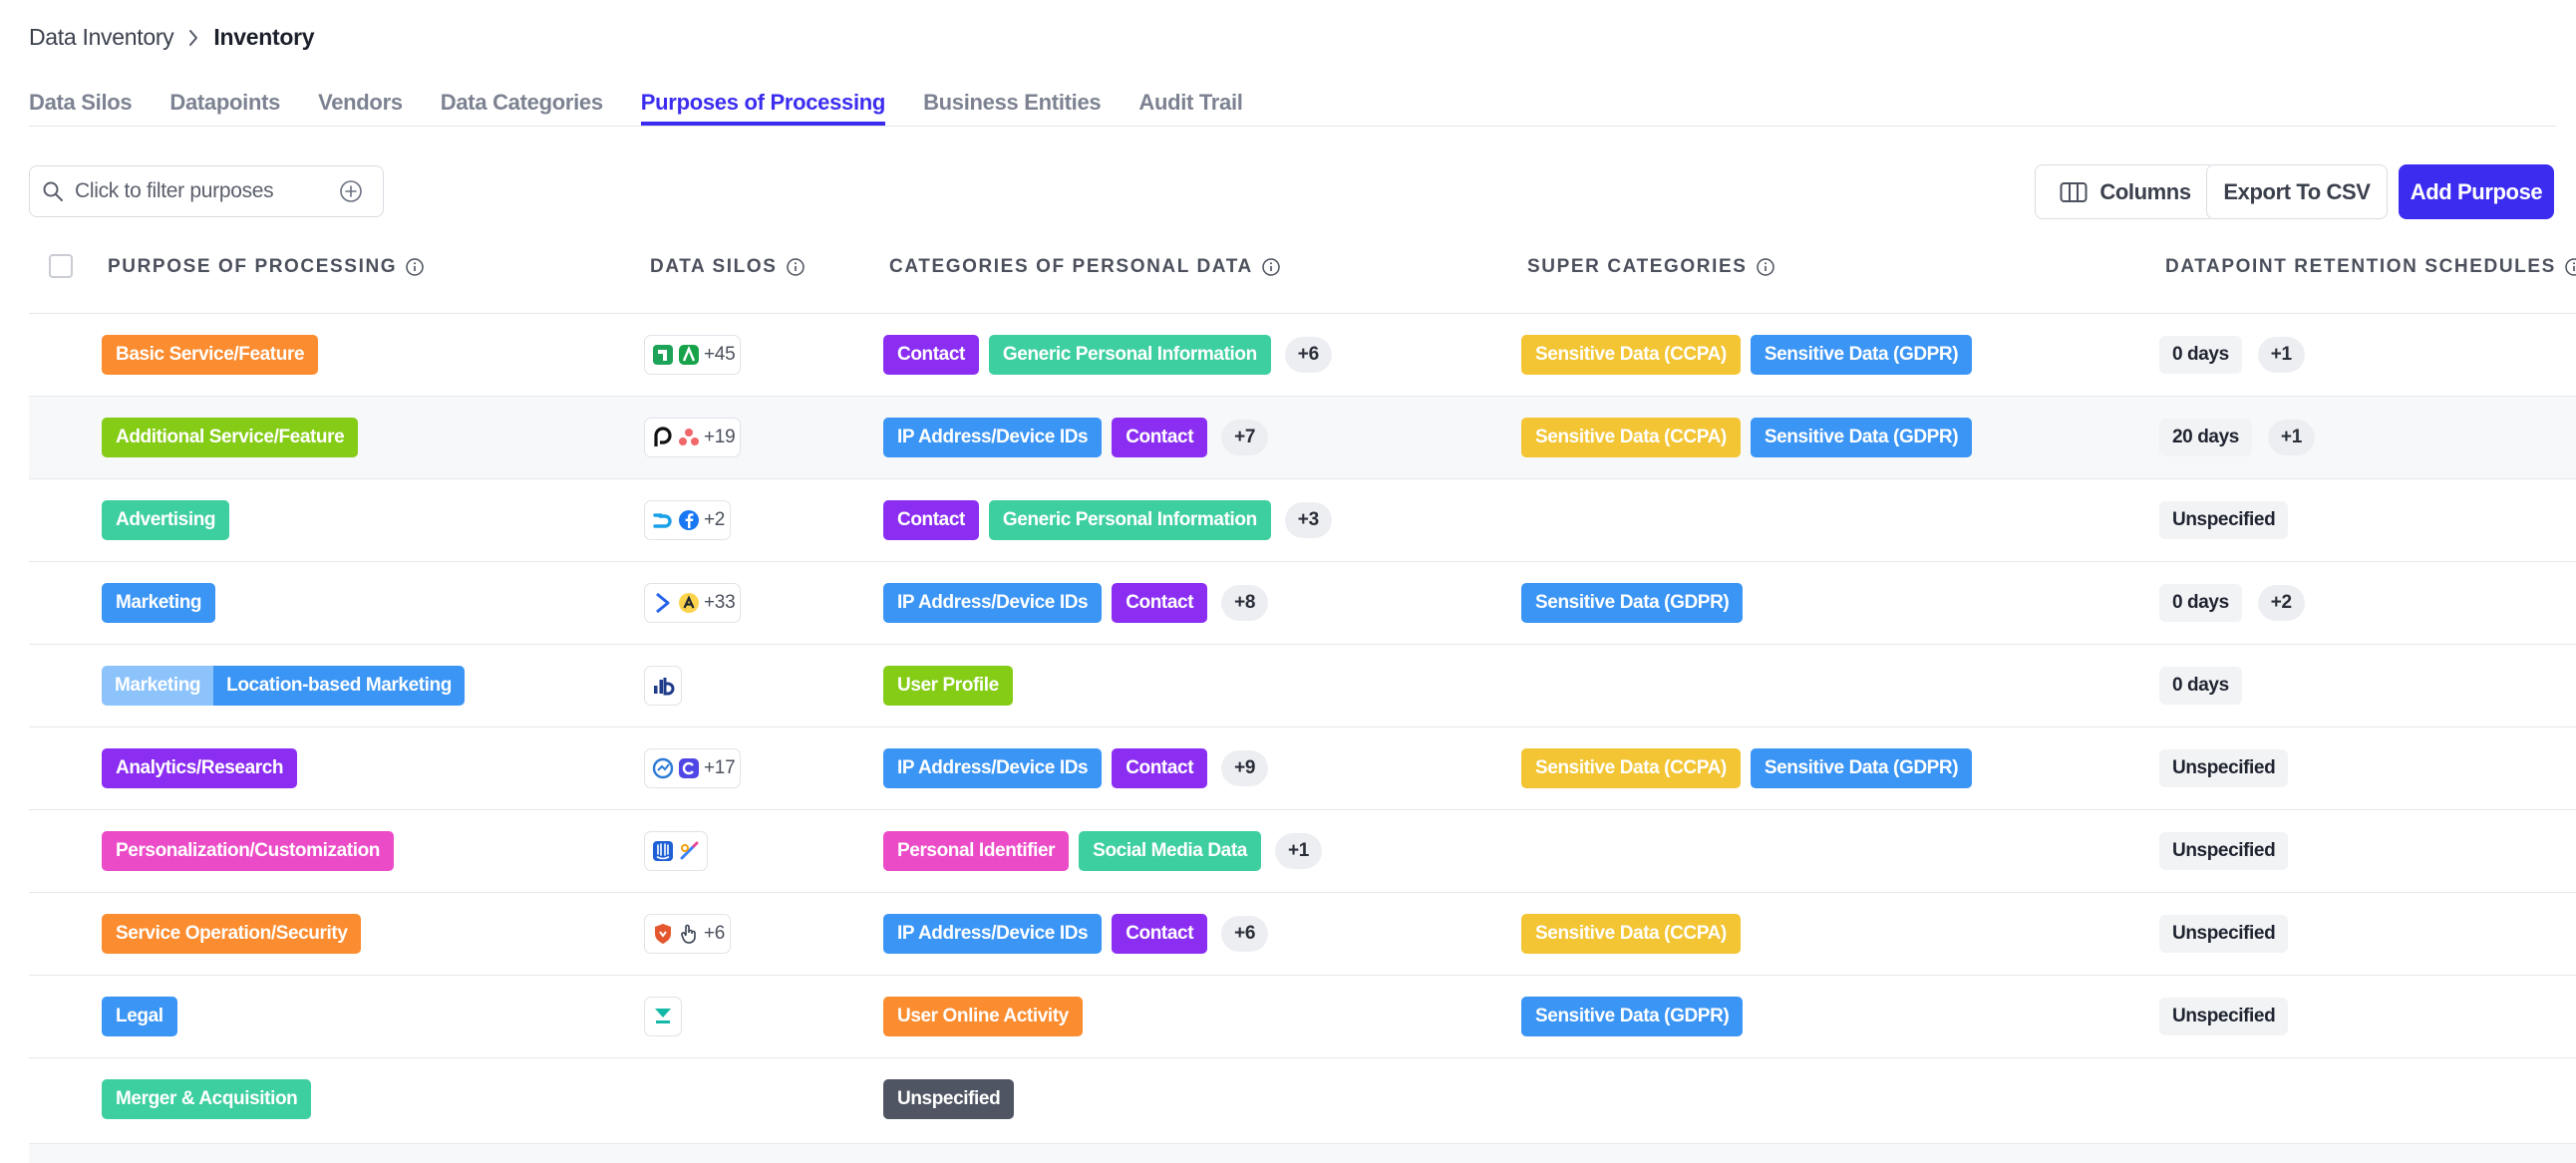 The height and width of the screenshot is (1163, 2576). I want to click on filter-input, so click(201, 191).